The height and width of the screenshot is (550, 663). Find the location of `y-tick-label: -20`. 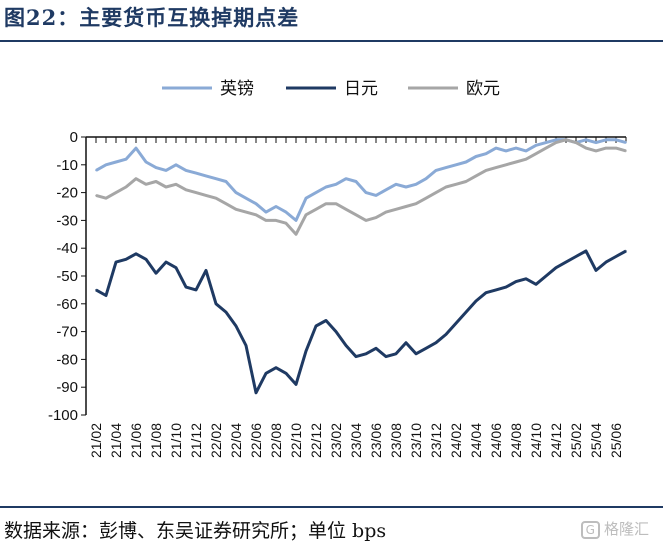

y-tick-label: -20 is located at coordinates (67, 193).